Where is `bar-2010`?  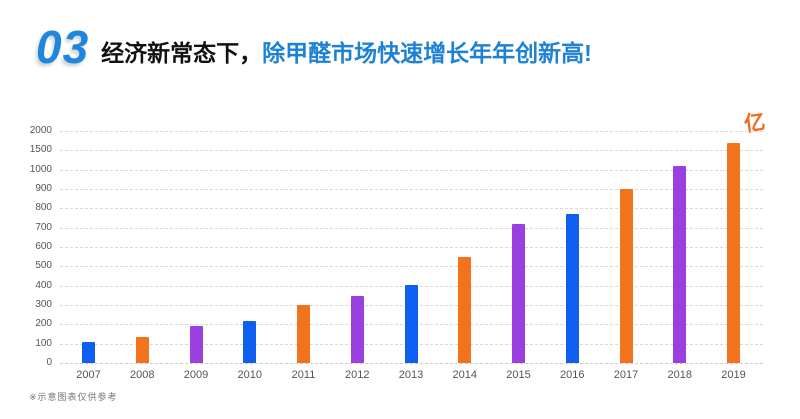 bar-2010 is located at coordinates (250, 342).